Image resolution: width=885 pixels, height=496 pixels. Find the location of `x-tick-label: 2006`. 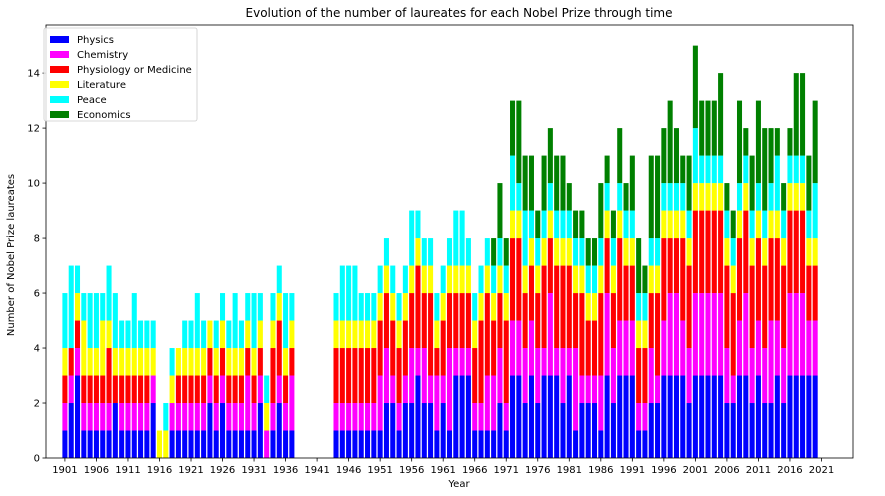

x-tick-label: 2006 is located at coordinates (726, 470).